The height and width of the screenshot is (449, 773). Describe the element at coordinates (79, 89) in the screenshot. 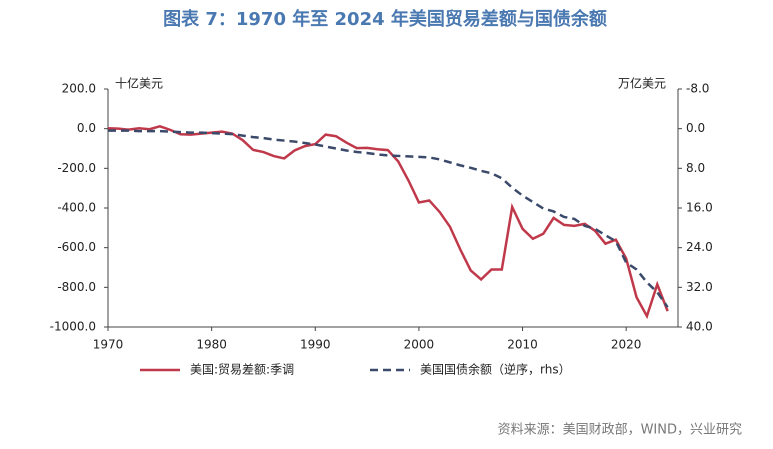

I see `y-tick-label: 200.0` at that location.